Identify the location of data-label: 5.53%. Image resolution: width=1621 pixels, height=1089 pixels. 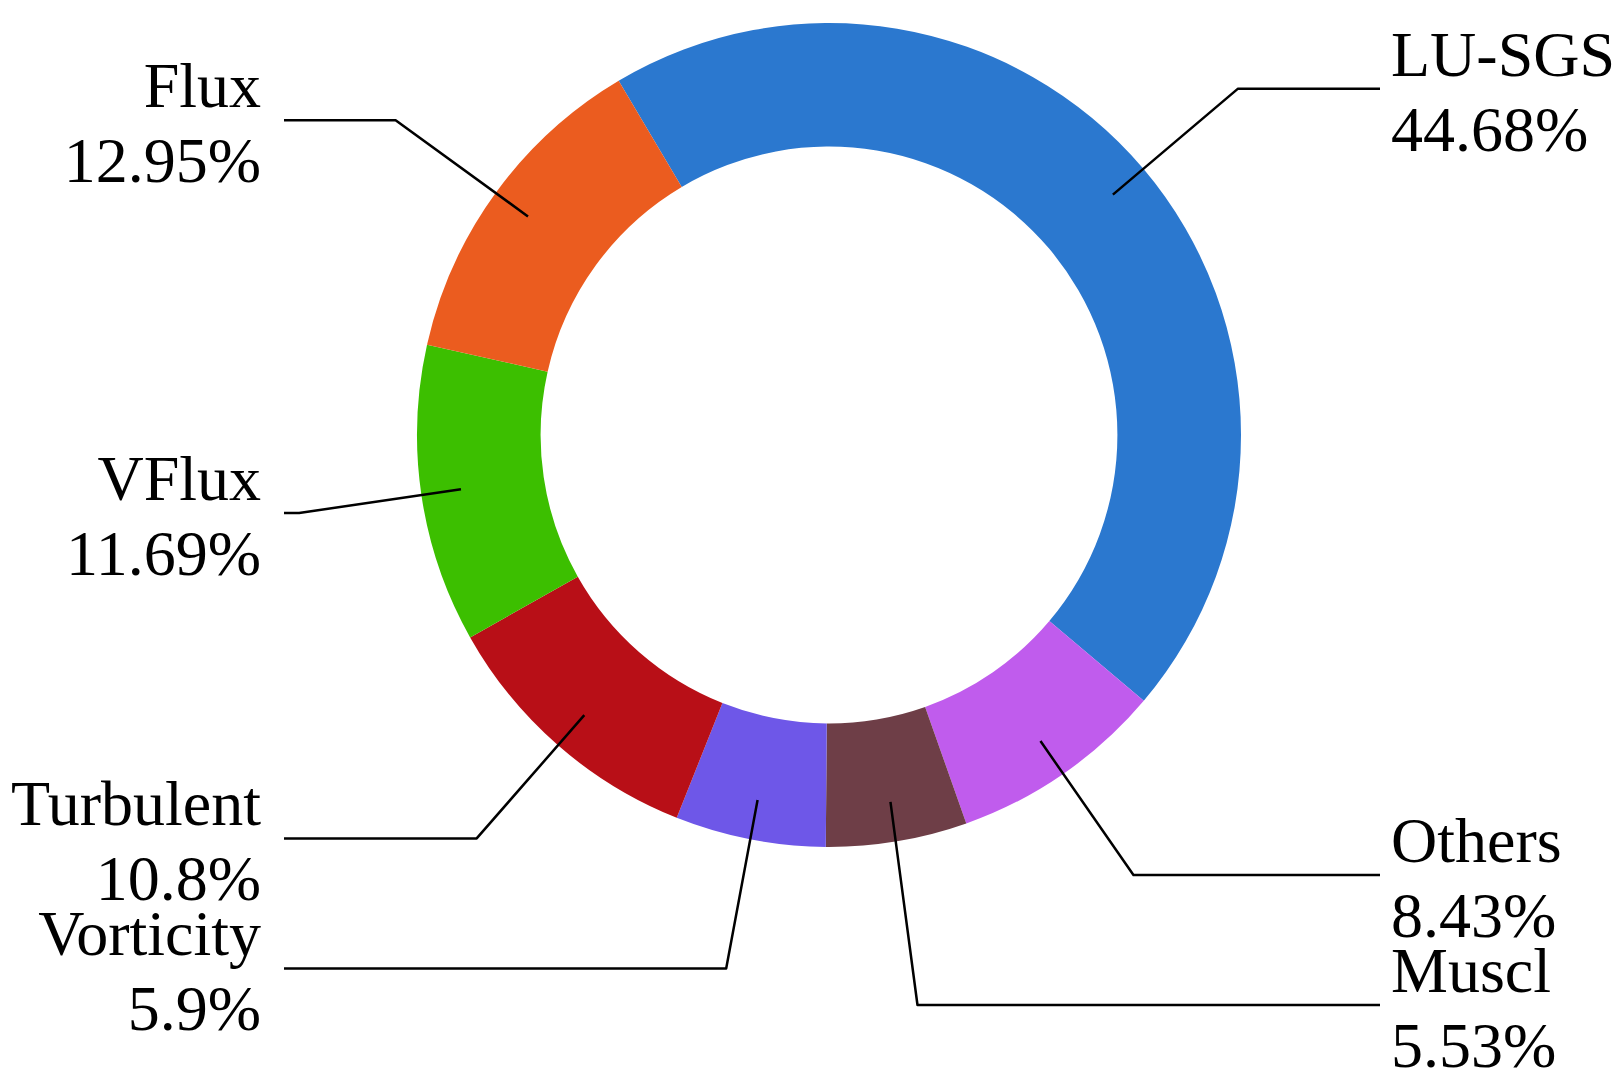
(1474, 1045).